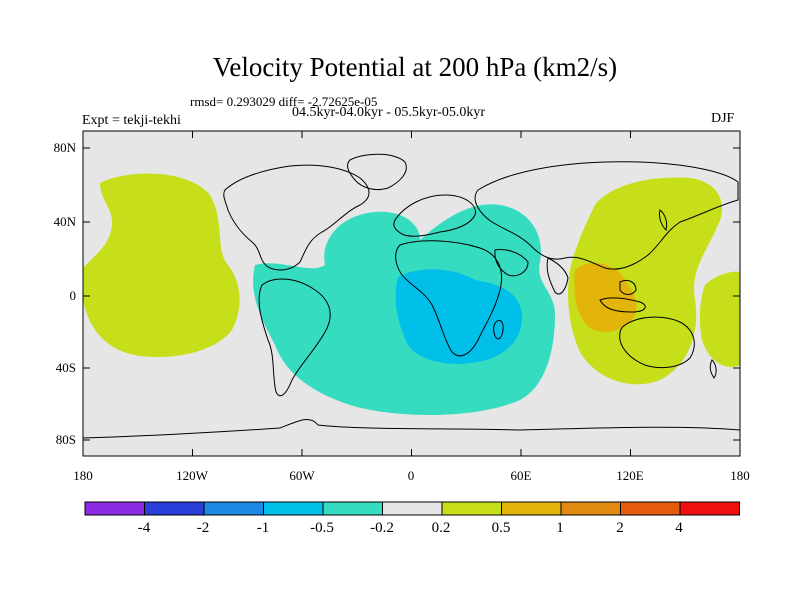 The width and height of the screenshot is (800, 600). Describe the element at coordinates (663, 220) in the screenshot. I see `coast-japan` at that location.